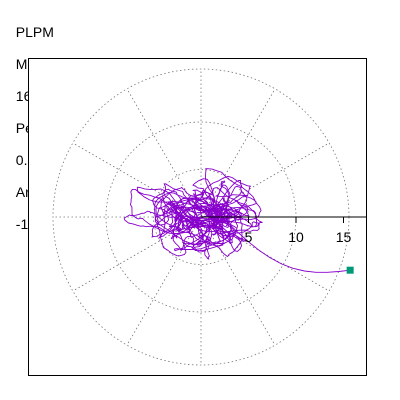 The image size is (400, 400). I want to click on tick-labels: 5 10 15, so click(298, 237).